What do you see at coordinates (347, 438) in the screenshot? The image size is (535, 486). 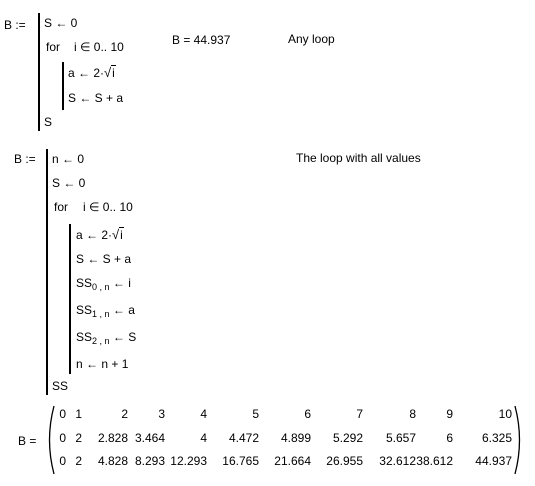 I see `matrix-cell: 5.292` at bounding box center [347, 438].